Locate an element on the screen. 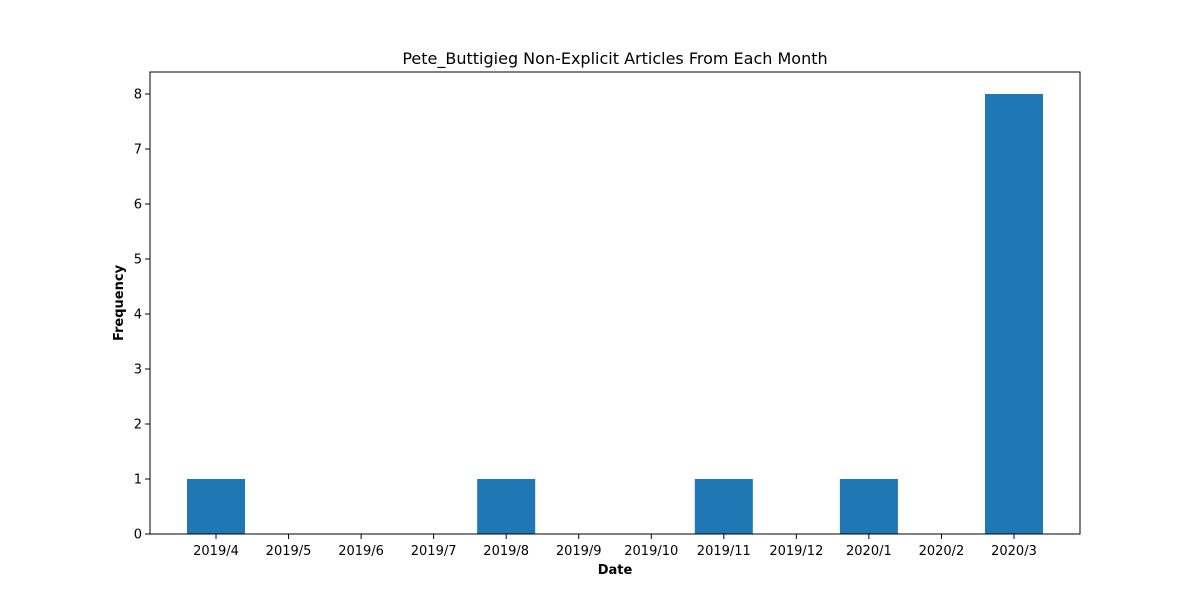 This screenshot has height=600, width=1200. x-tick-label: 2019/12 is located at coordinates (796, 551).